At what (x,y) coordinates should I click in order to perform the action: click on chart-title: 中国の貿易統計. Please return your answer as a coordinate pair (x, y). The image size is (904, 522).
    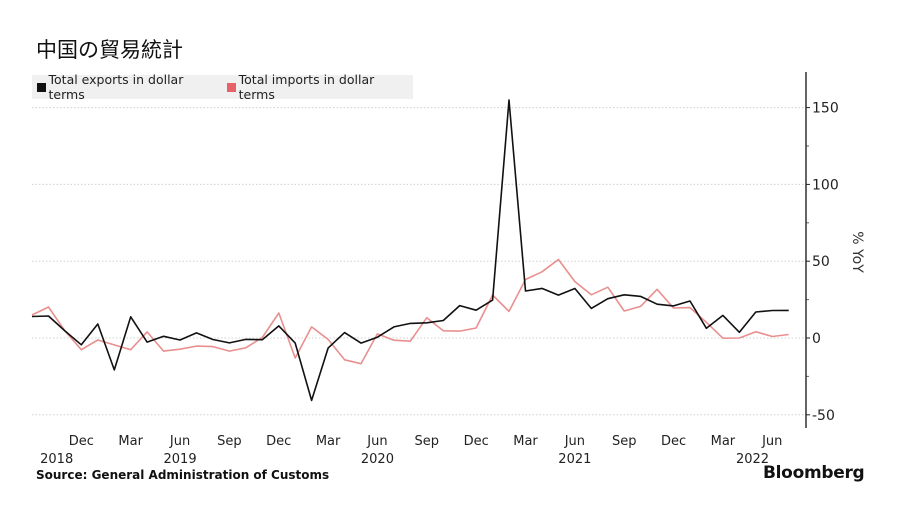
    Looking at the image, I should click on (109, 50).